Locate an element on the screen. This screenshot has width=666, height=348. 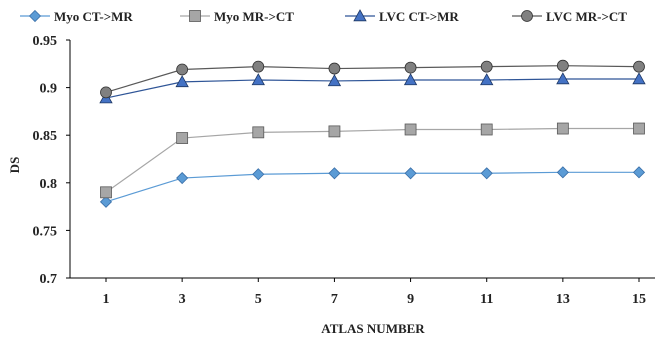
y-tick-label: 0.8 is located at coordinates (49, 184).